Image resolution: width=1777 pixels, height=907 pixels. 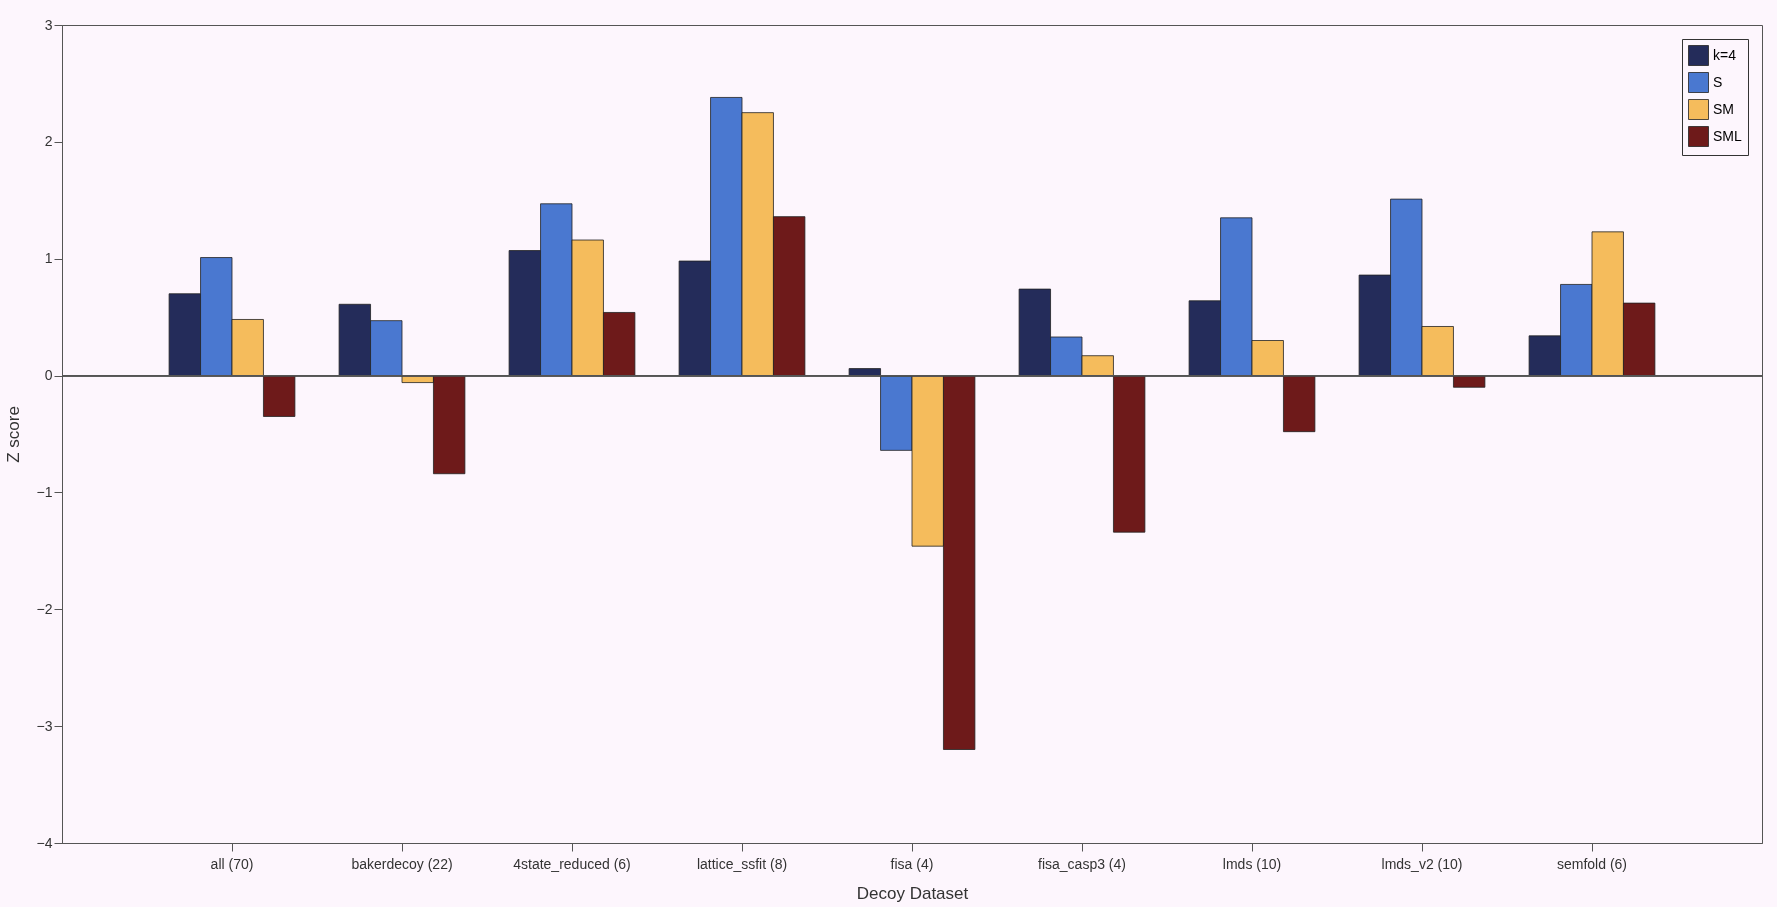 What do you see at coordinates (44, 725) in the screenshot?
I see `y-tick-label: −3` at bounding box center [44, 725].